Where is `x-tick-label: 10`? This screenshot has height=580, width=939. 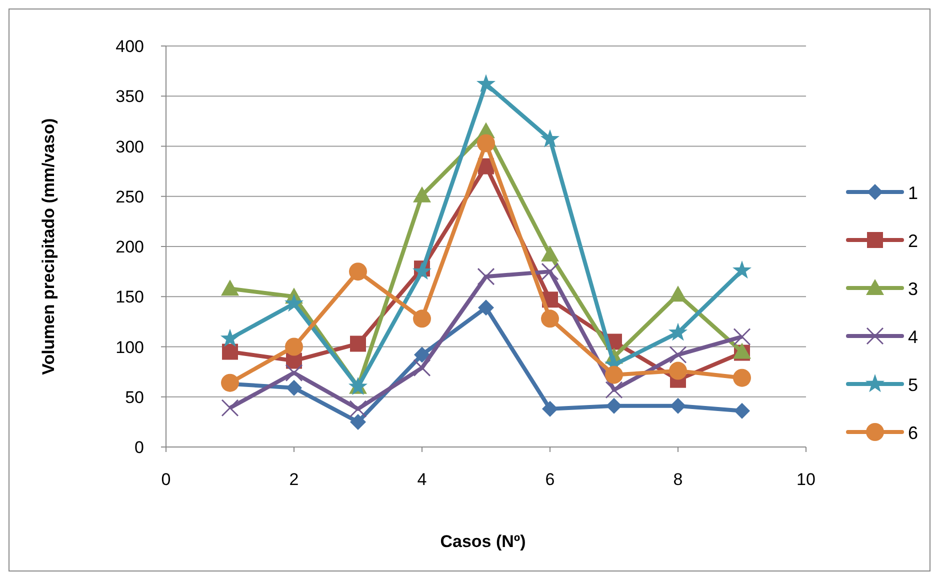
x-tick-label: 10 is located at coordinates (806, 479).